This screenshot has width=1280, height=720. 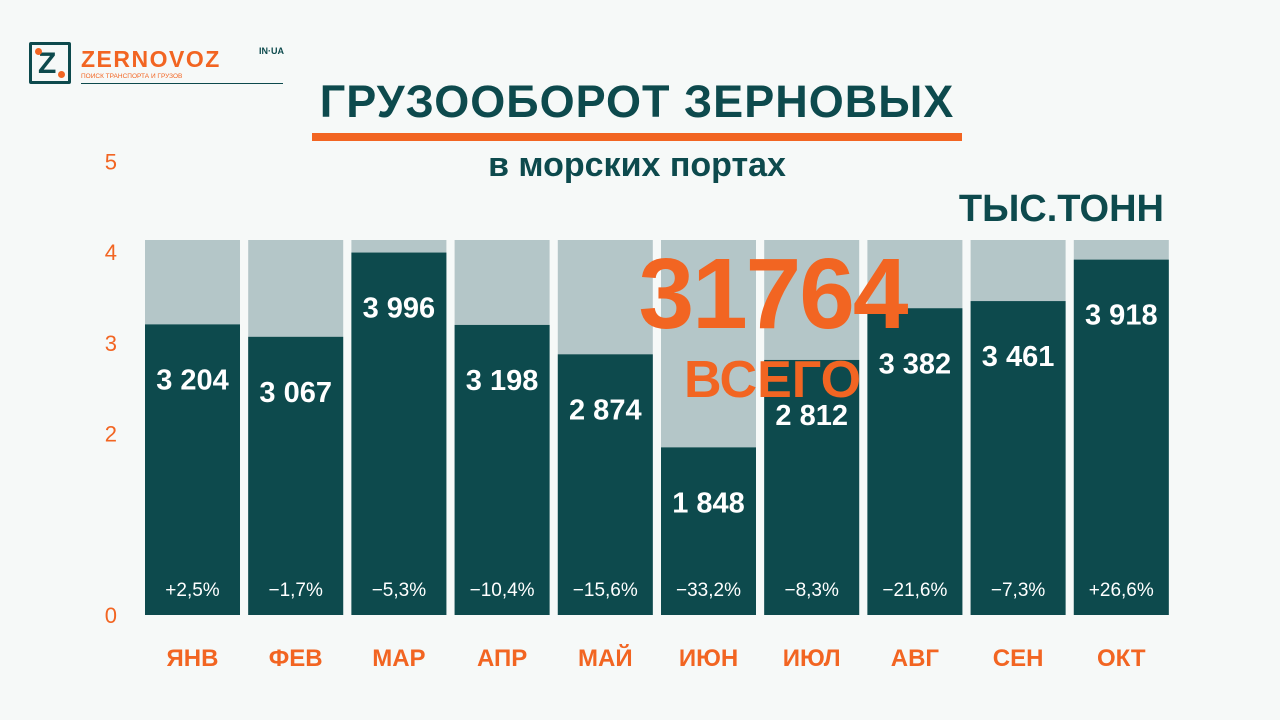 I want to click on change-label: −33,2%, so click(x=708, y=590).